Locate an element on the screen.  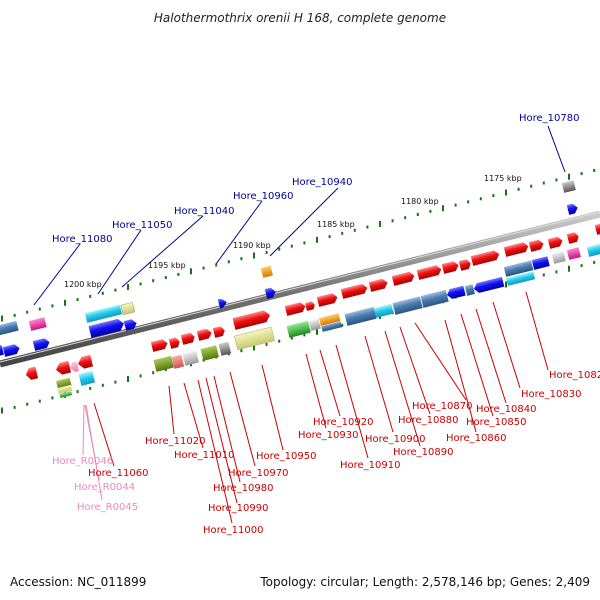
gene-label-hore-10990: Hore_10990 is located at coordinates (238, 508).